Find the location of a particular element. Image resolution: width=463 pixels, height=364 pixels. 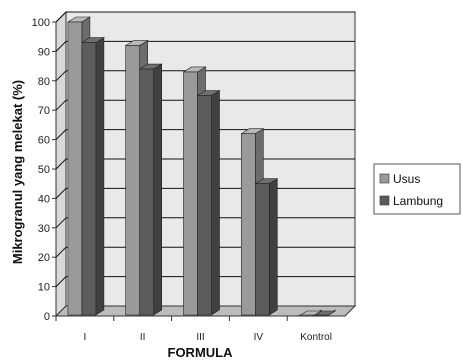

legend-label-usus: Usus is located at coordinates (406, 179).